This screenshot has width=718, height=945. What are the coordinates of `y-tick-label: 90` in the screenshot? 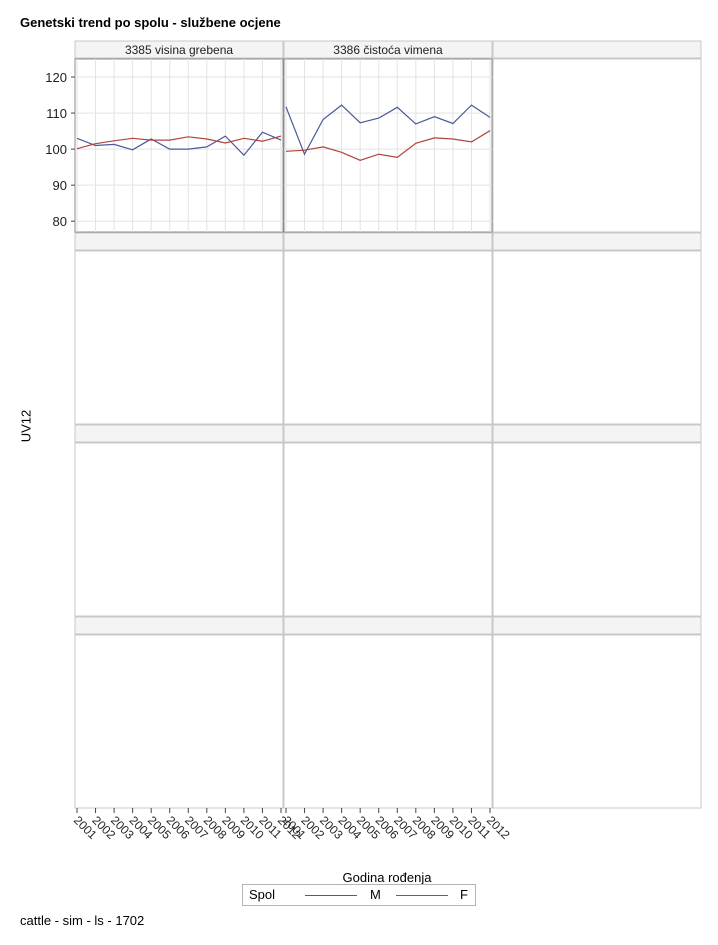 It's located at (60, 185).